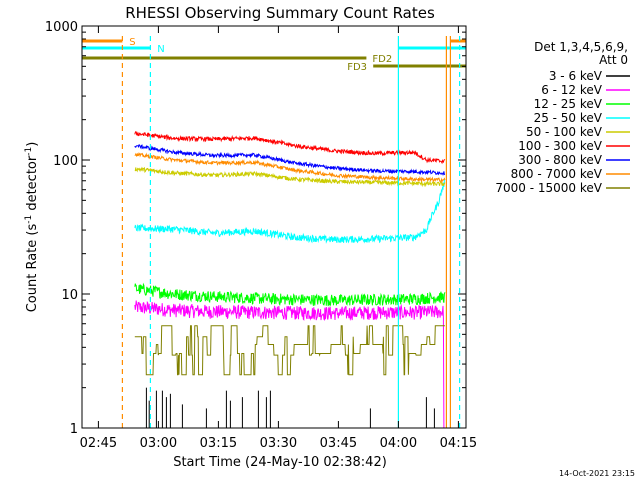 The width and height of the screenshot is (640, 480). Describe the element at coordinates (613, 60) in the screenshot. I see `legend-header-2: Att 0` at that location.